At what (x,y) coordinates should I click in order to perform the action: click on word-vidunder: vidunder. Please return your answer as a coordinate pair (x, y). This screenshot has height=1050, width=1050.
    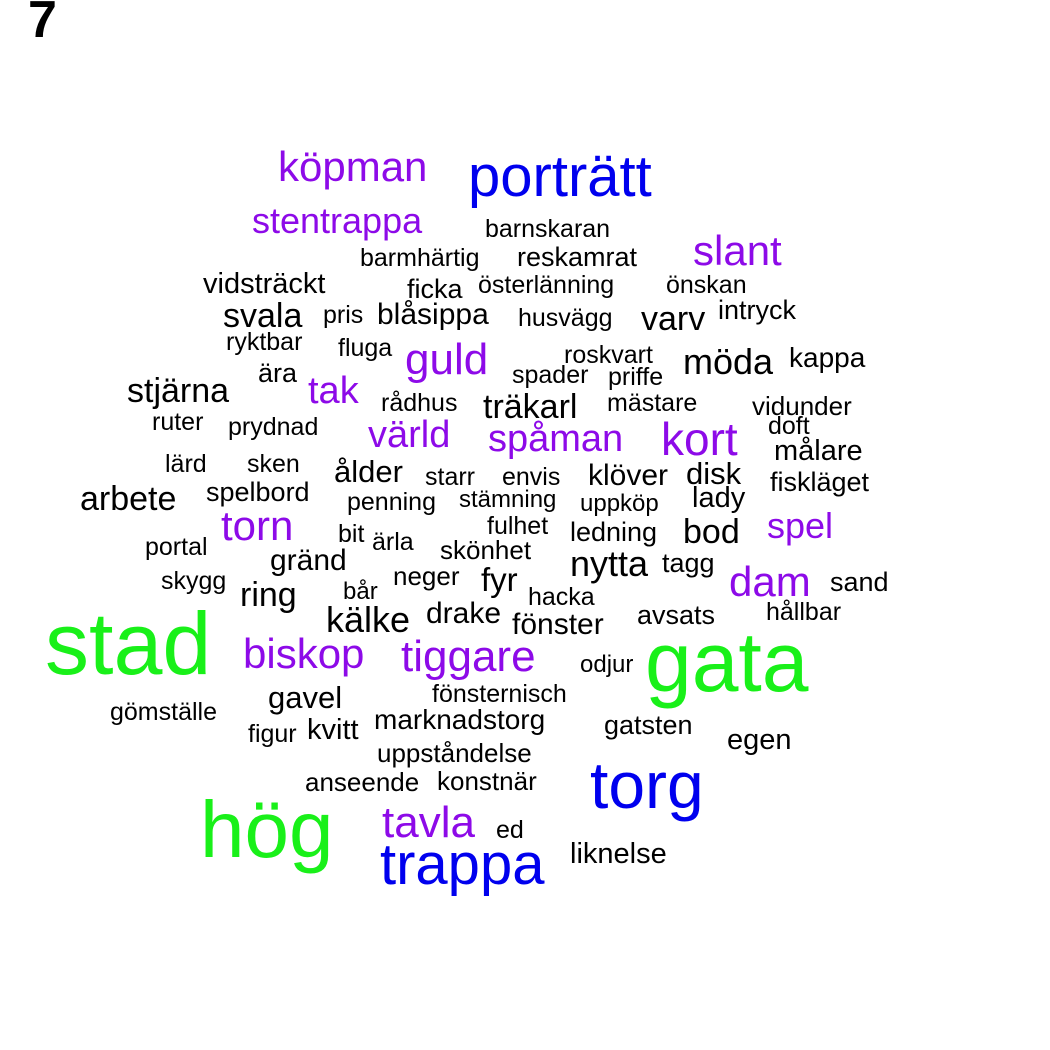
    Looking at the image, I should click on (802, 406).